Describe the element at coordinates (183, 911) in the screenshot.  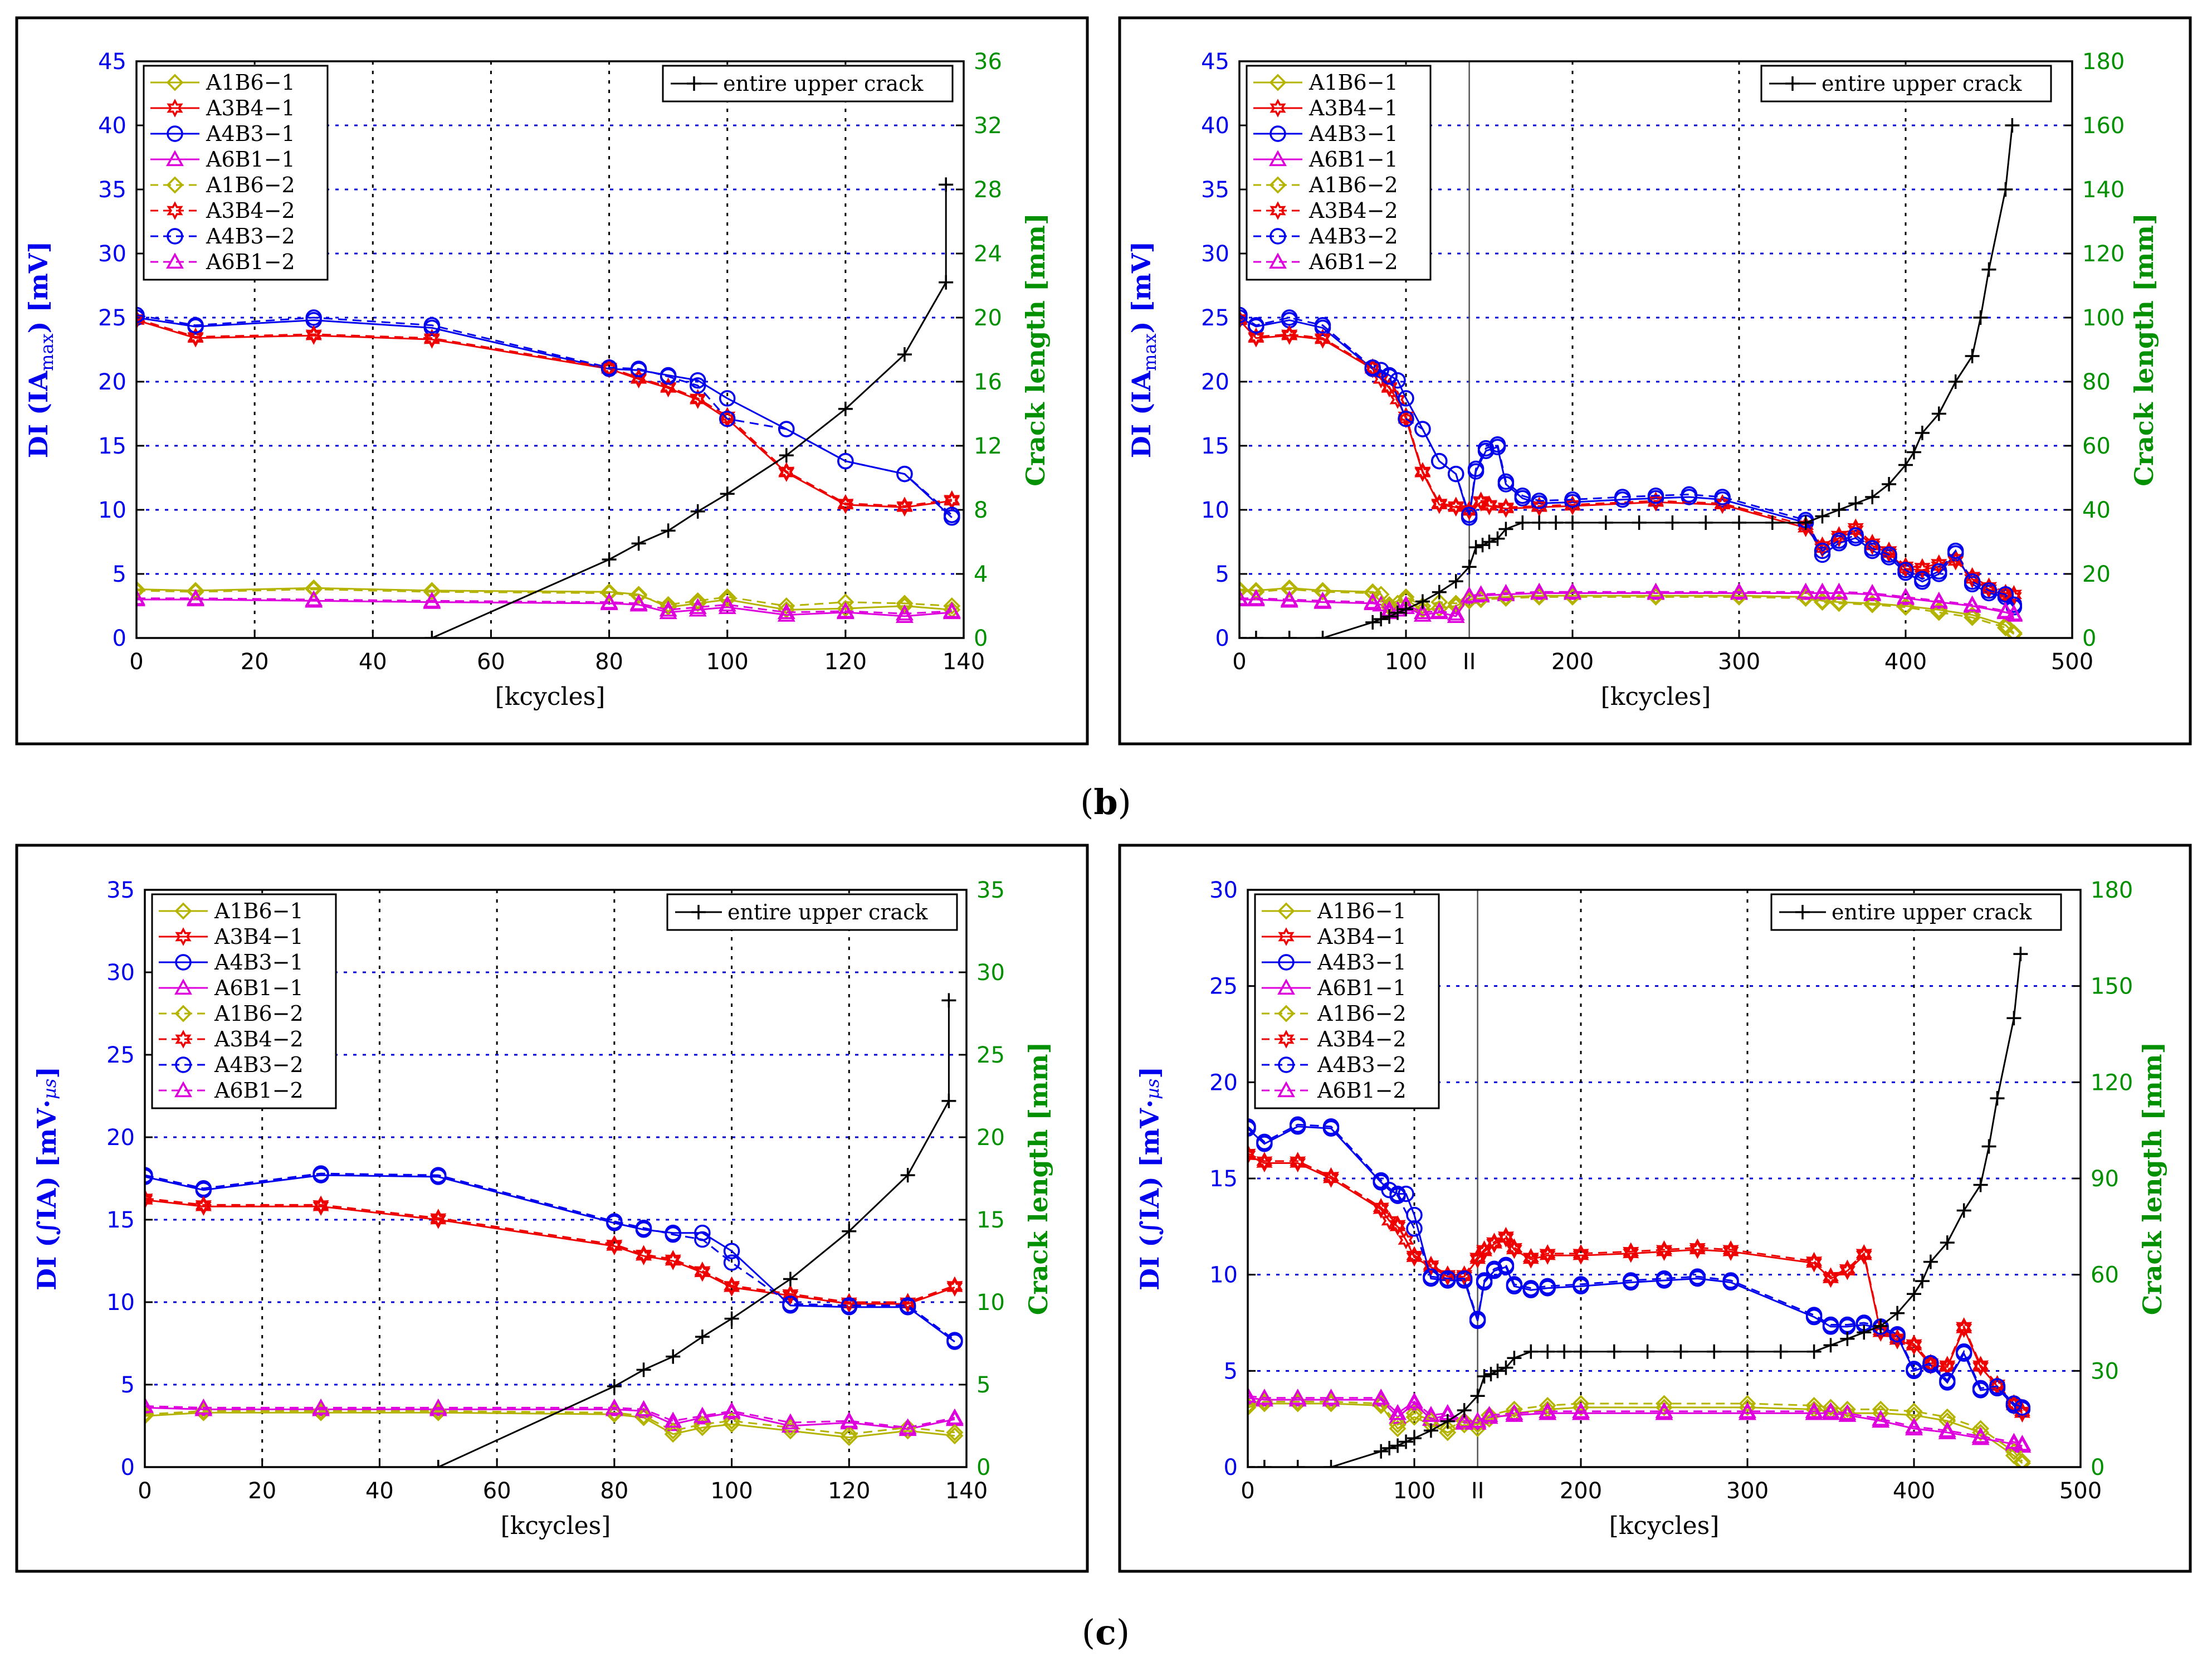
I see `legend-marker` at that location.